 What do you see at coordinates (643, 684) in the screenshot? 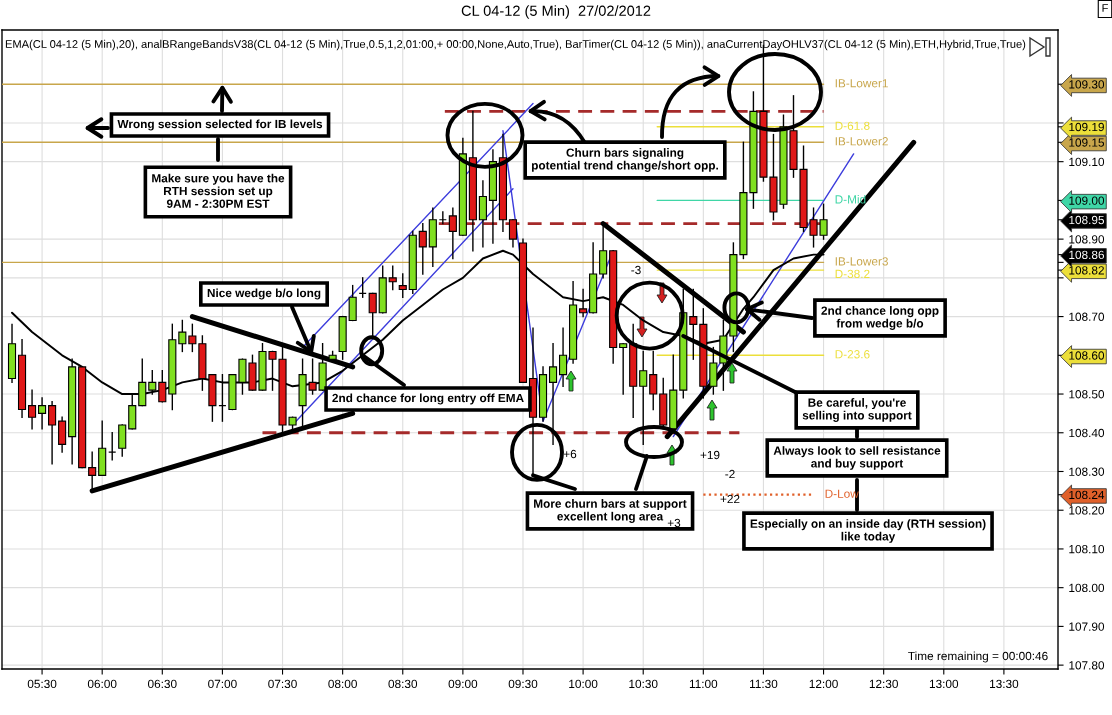
I see `x-tick-label: 10:30` at bounding box center [643, 684].